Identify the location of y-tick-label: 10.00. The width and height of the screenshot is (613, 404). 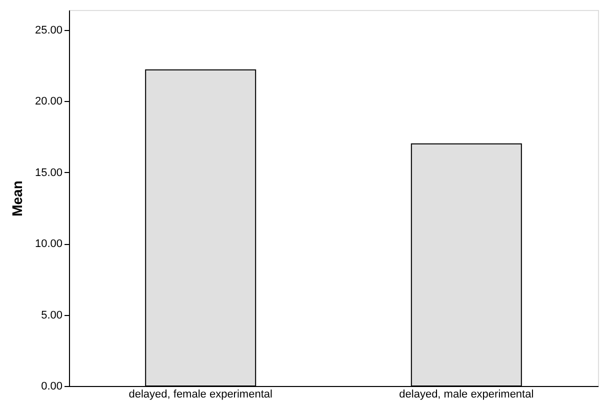
(48, 244).